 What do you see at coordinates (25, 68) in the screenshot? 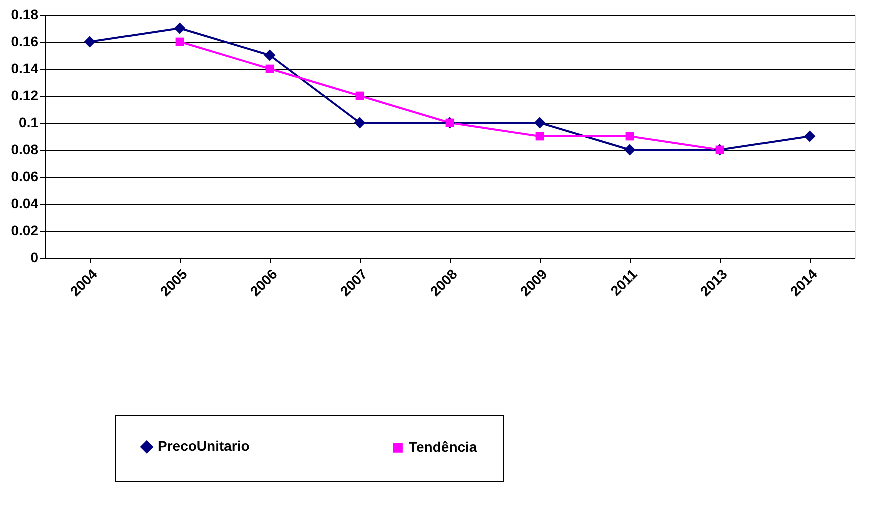
I see `y-tick-label: 0.14` at bounding box center [25, 68].